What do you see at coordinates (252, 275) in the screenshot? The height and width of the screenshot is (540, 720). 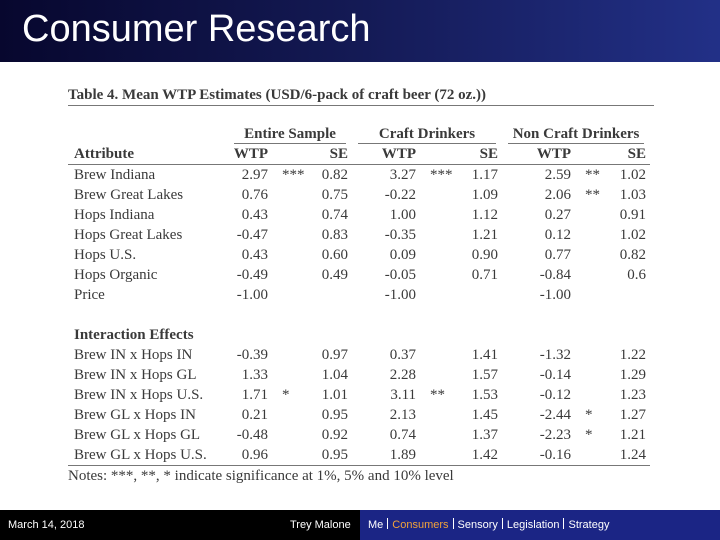 I see `table-cell: -0.49` at bounding box center [252, 275].